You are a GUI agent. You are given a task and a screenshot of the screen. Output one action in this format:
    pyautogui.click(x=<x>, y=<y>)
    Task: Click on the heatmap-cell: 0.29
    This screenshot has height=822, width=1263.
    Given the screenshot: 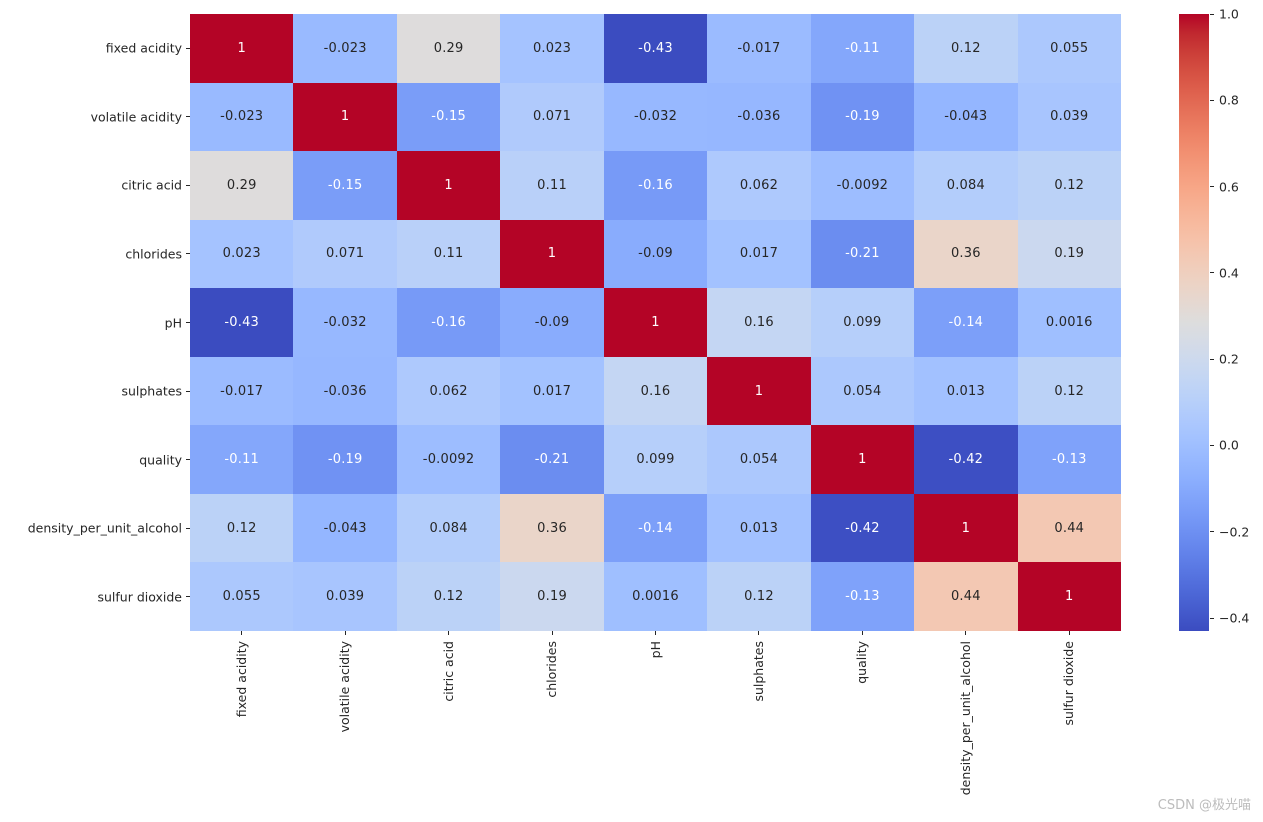 What is the action you would take?
    pyautogui.click(x=448, y=48)
    